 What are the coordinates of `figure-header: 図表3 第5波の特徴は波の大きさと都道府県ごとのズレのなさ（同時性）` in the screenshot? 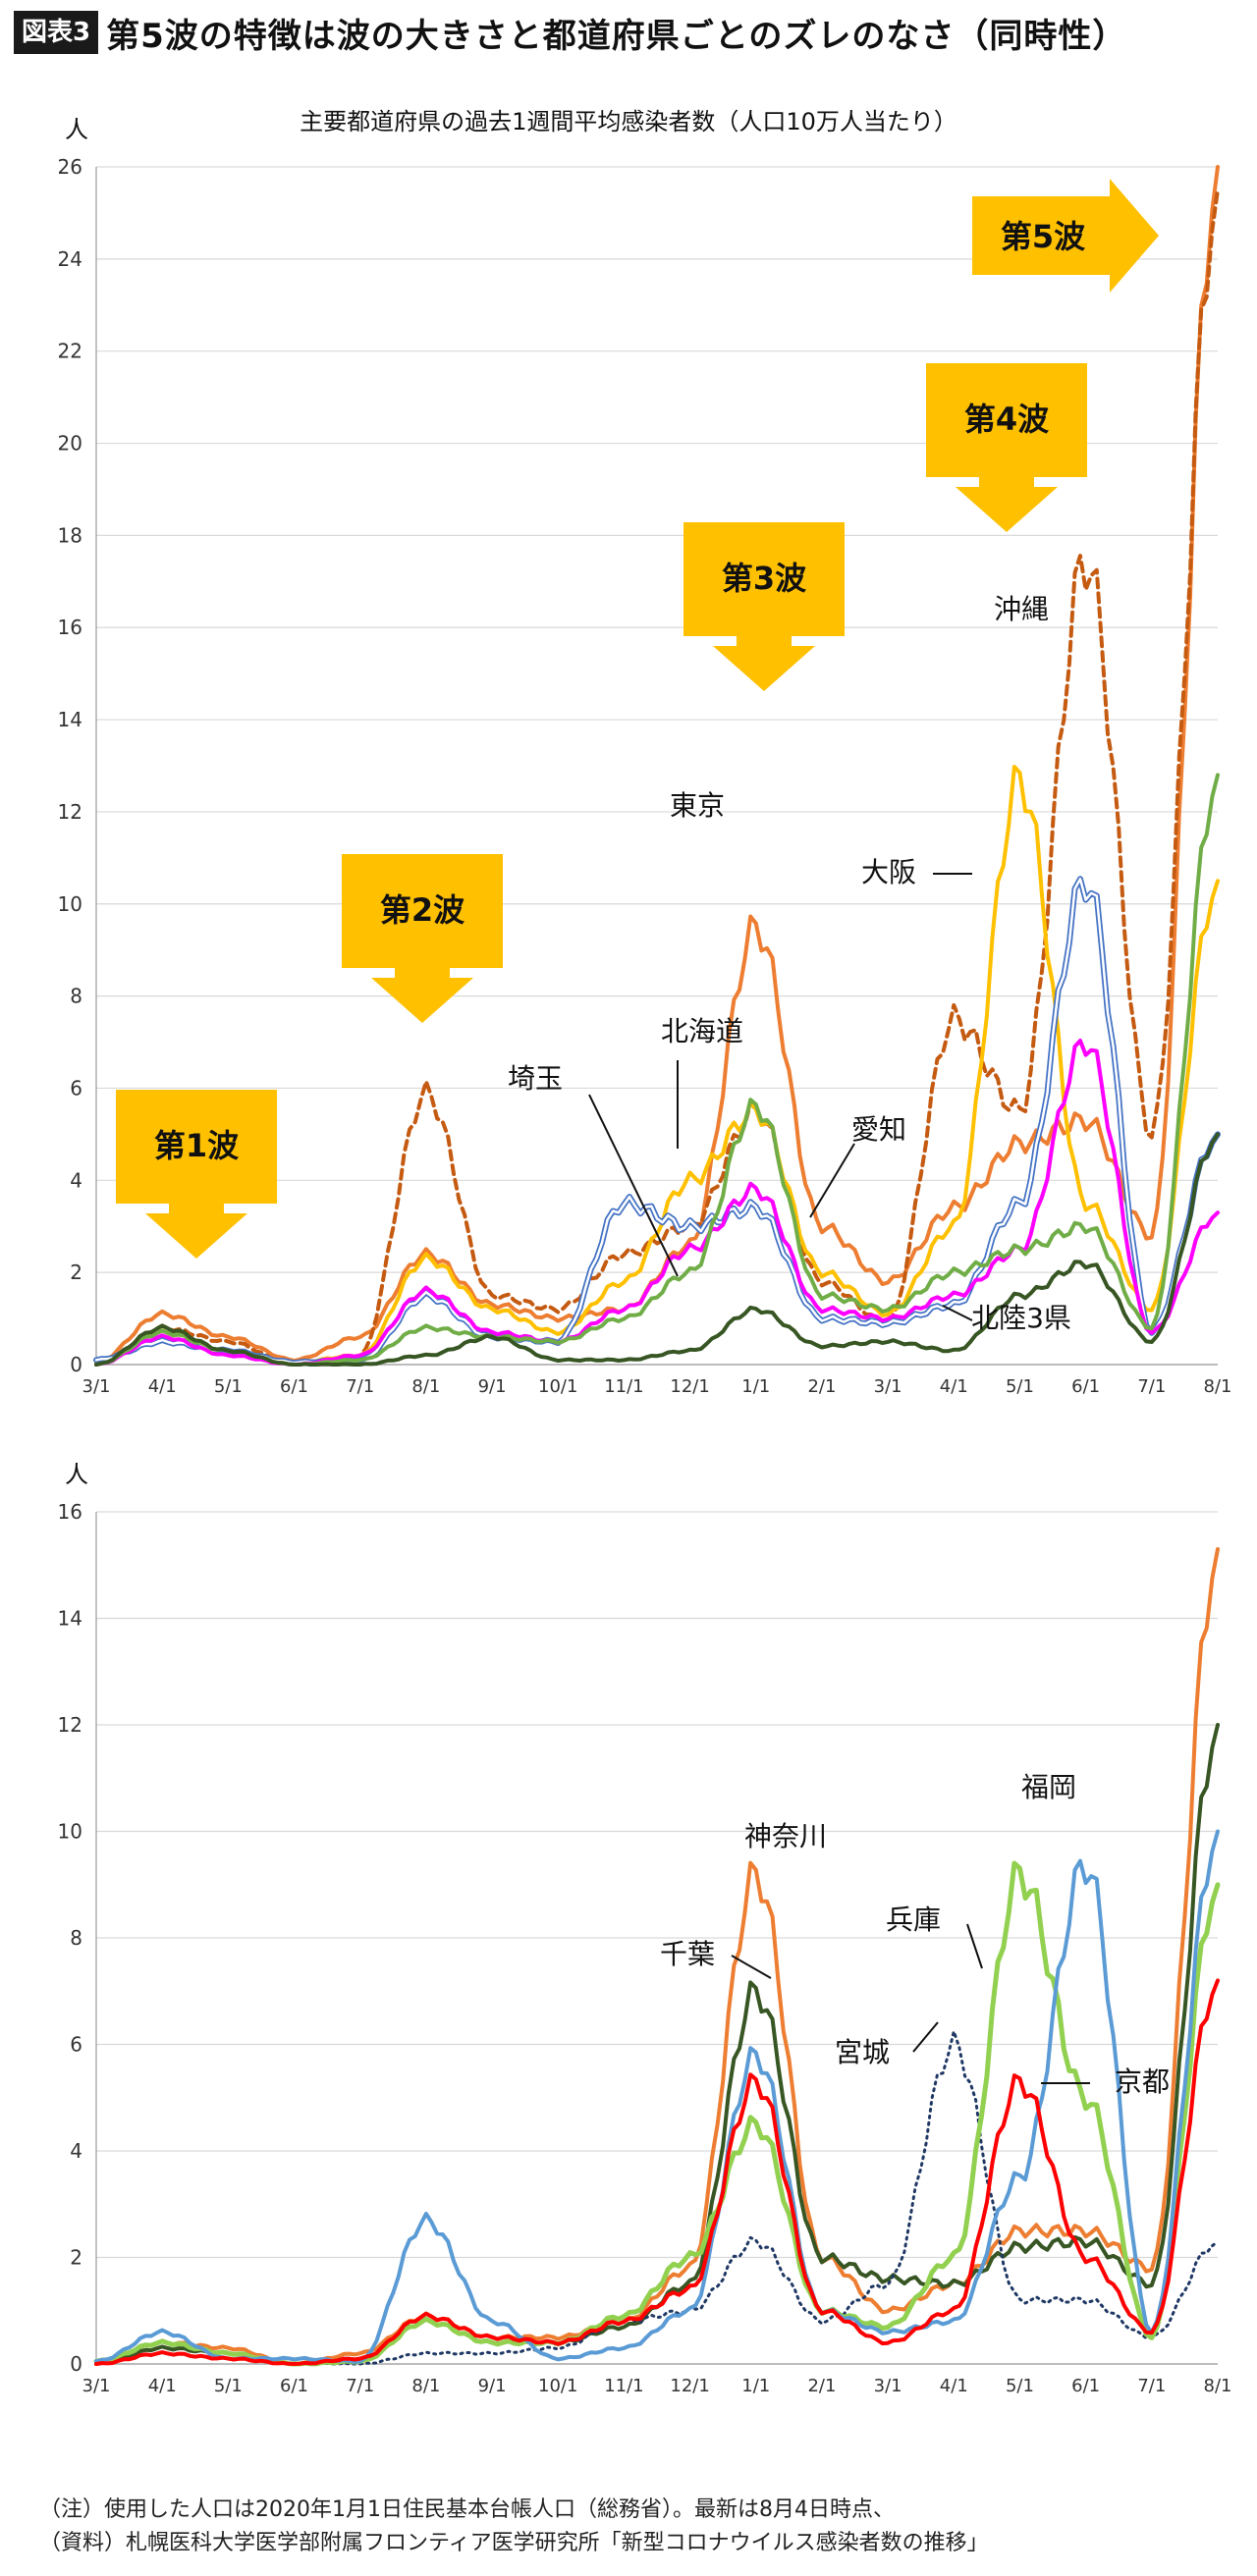 It's located at (570, 32).